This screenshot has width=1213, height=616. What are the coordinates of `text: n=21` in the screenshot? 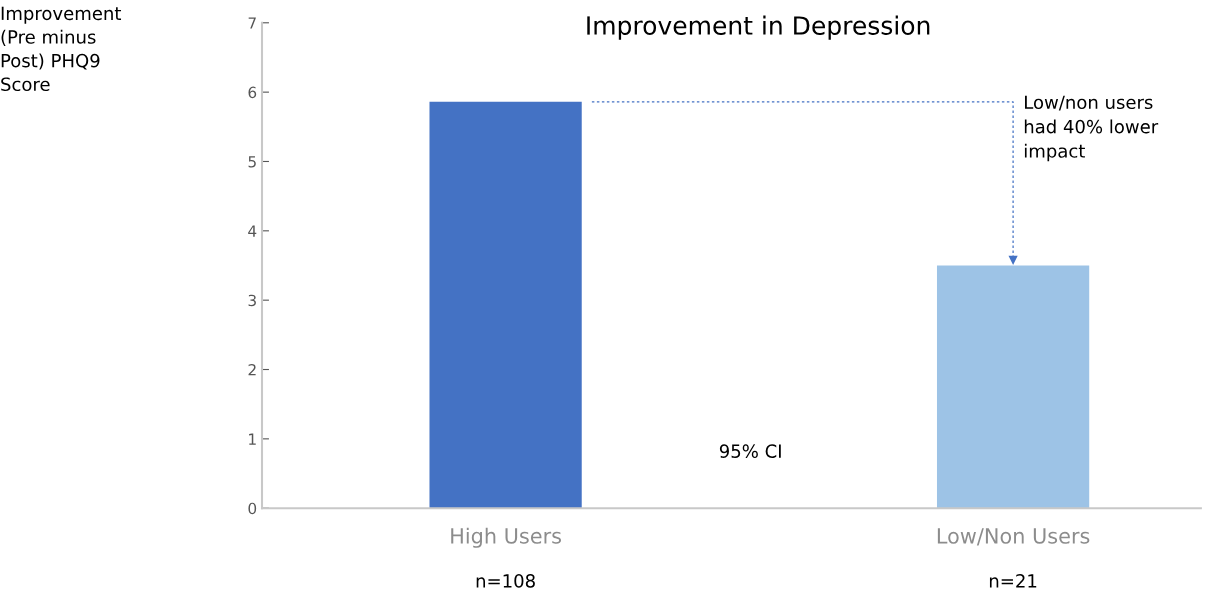 It's located at (1013, 581).